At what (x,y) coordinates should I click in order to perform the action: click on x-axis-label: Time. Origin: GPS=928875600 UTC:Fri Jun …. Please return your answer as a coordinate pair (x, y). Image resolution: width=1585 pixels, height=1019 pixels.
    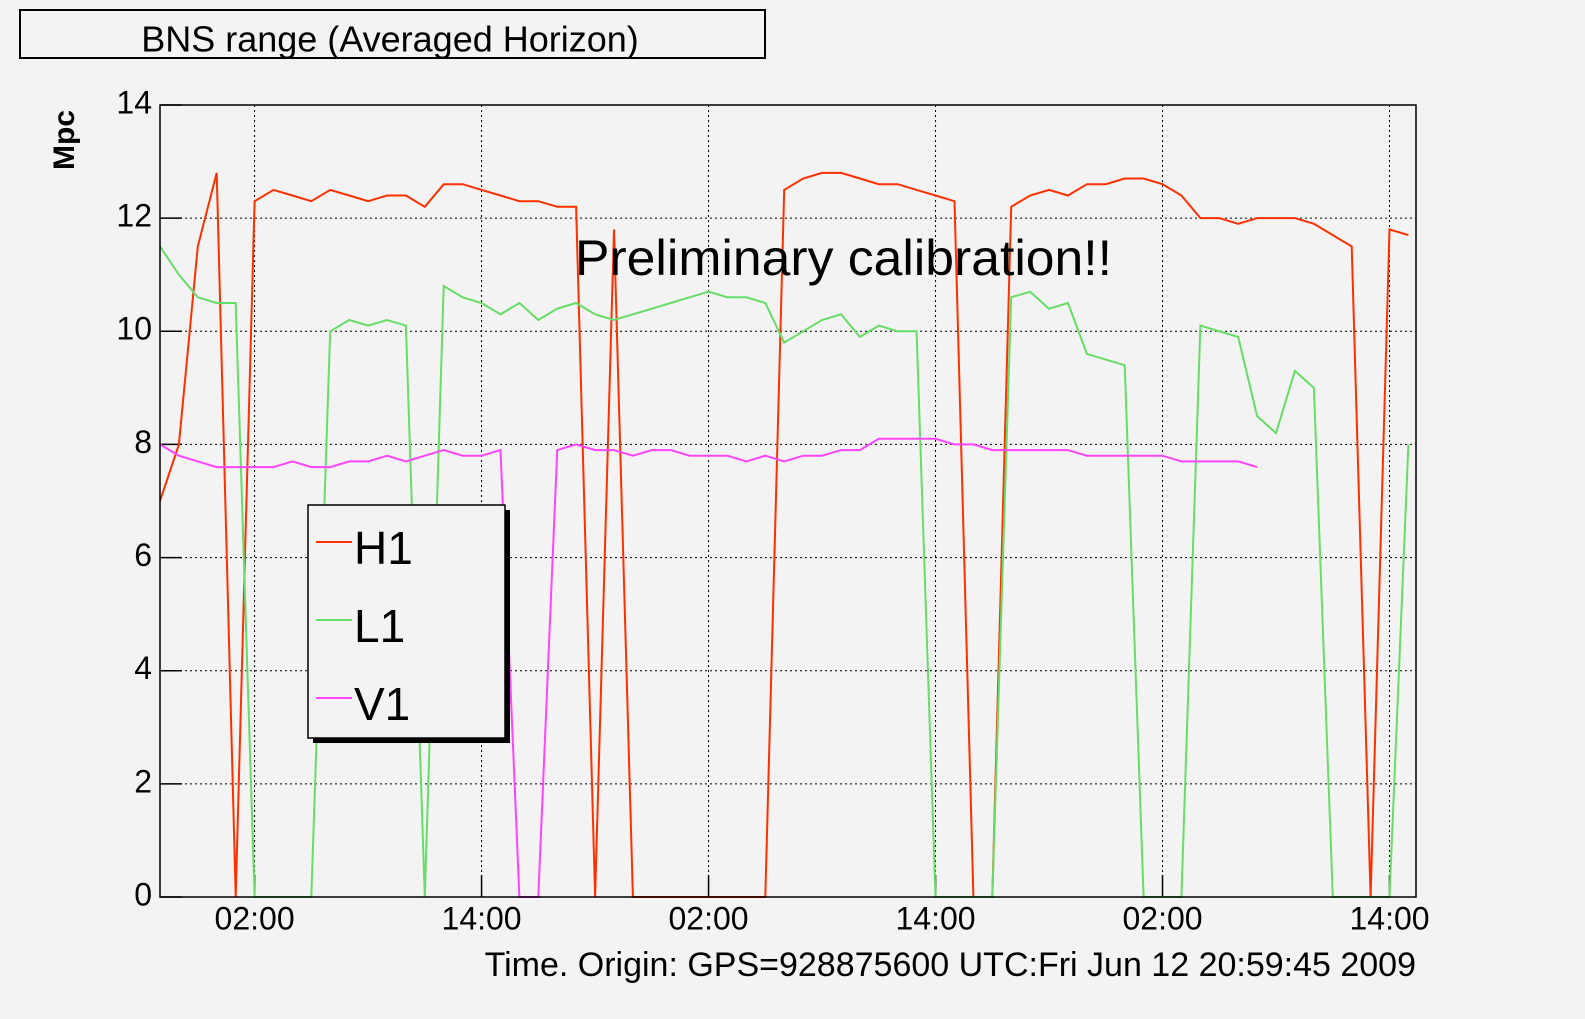
    Looking at the image, I should click on (950, 965).